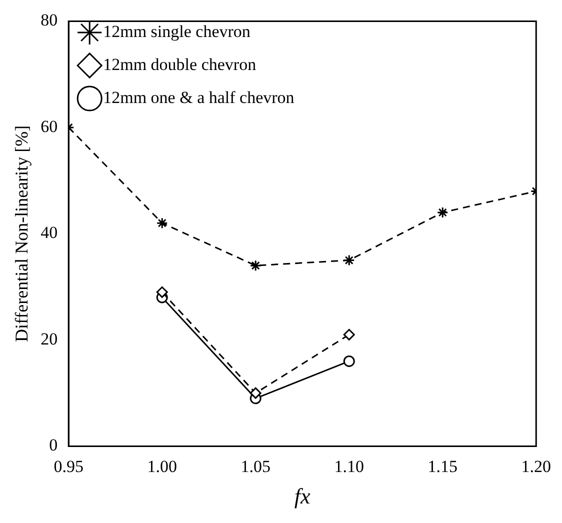 Image resolution: width=562 pixels, height=523 pixels. What do you see at coordinates (177, 31) in the screenshot?
I see `legend-label: 12mm single chevron` at bounding box center [177, 31].